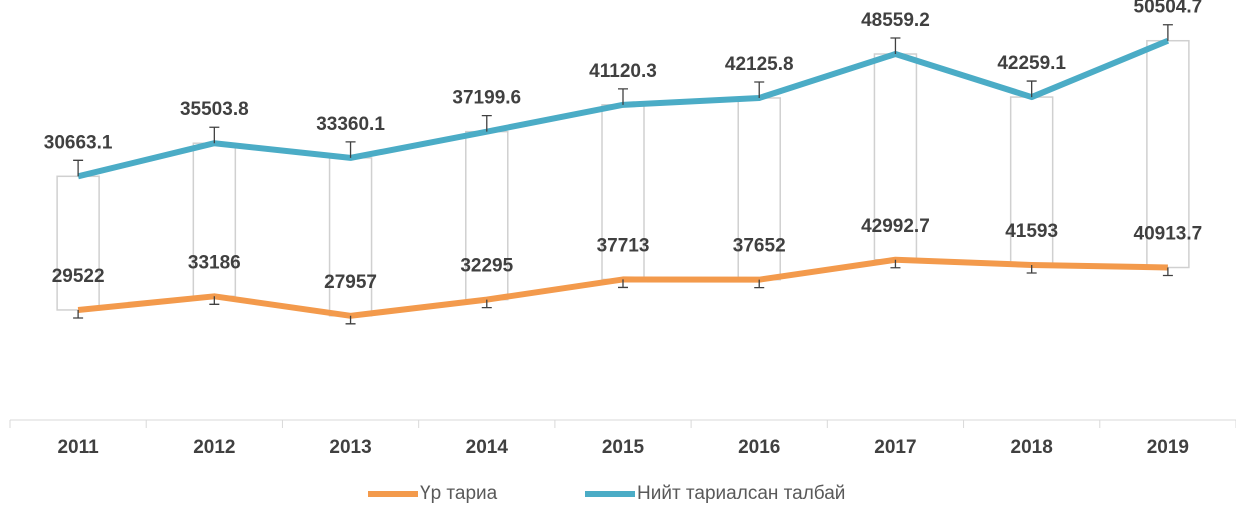 This screenshot has width=1236, height=509. What do you see at coordinates (350, 282) in the screenshot?
I see `data-label: 27957` at bounding box center [350, 282].